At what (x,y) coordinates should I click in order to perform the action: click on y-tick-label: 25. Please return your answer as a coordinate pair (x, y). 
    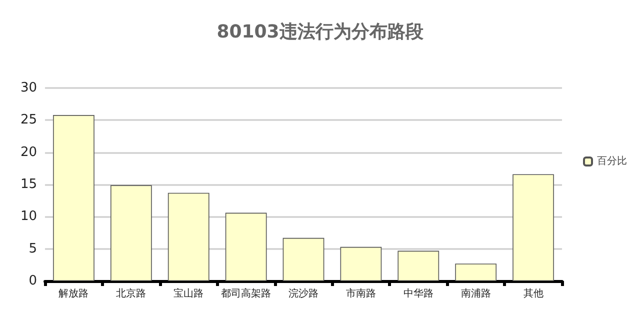
    Looking at the image, I should click on (28, 120).